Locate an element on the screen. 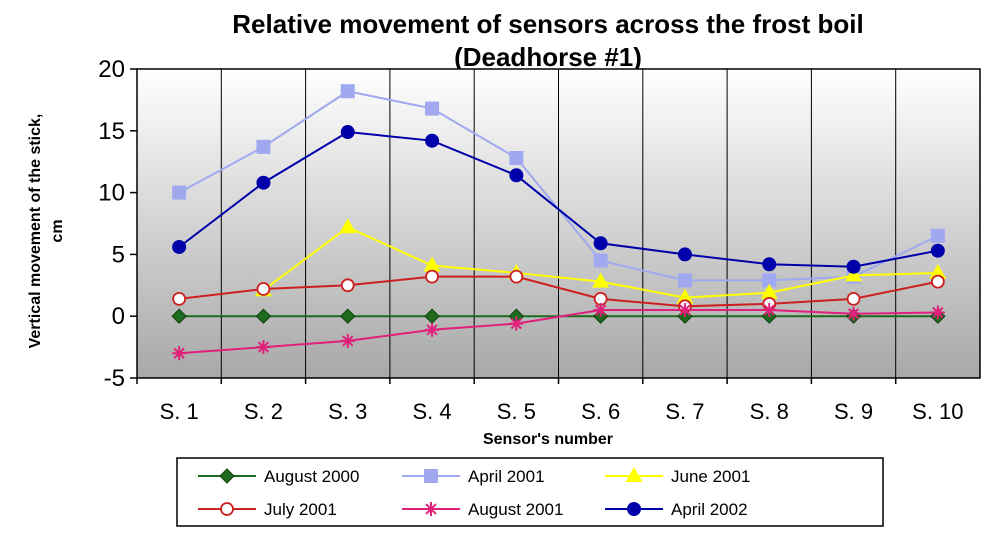  legend-item: July 2001 is located at coordinates (267, 509).